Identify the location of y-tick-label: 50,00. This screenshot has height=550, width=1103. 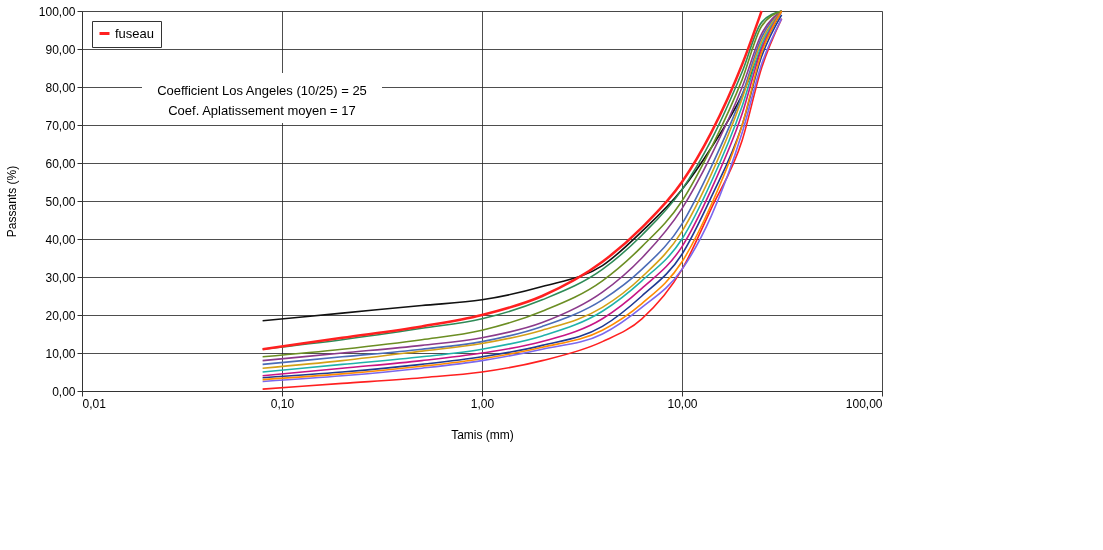
(60, 201).